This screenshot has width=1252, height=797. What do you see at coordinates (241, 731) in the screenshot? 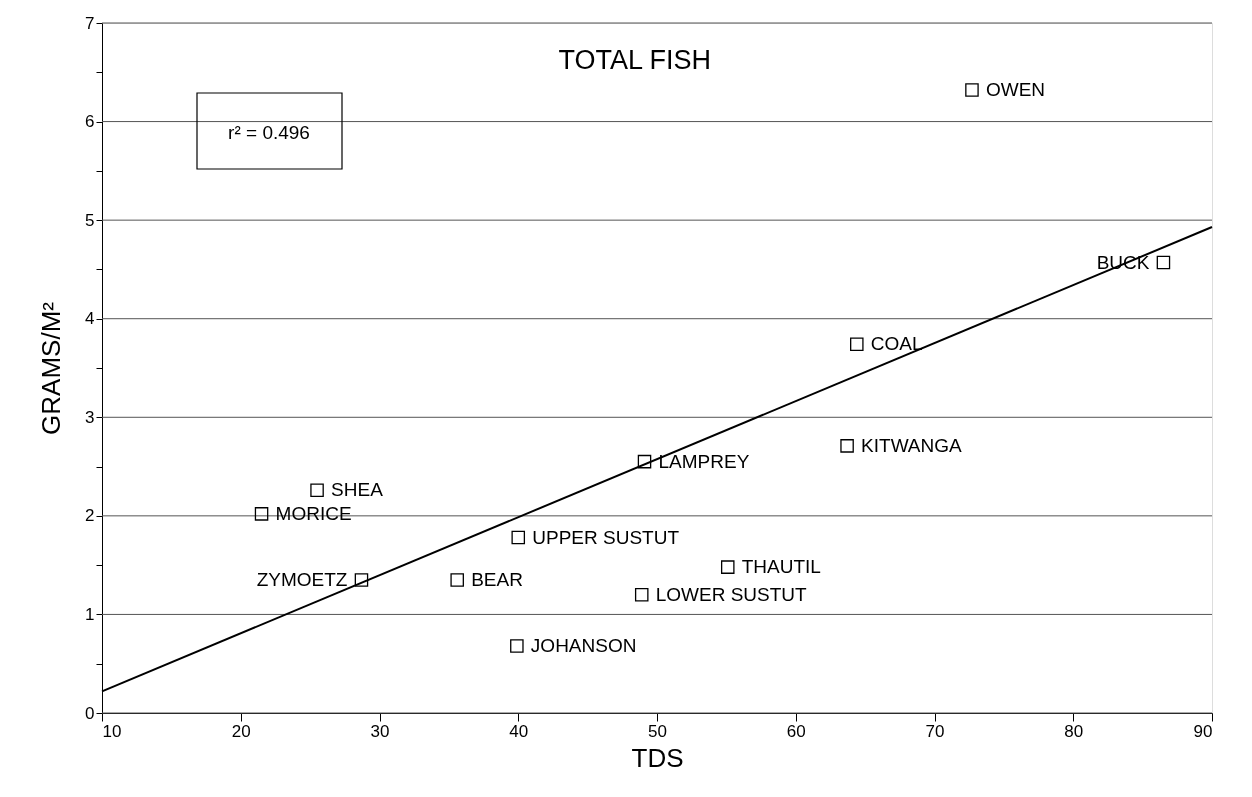
I see `x-tick-label: 20` at bounding box center [241, 731].